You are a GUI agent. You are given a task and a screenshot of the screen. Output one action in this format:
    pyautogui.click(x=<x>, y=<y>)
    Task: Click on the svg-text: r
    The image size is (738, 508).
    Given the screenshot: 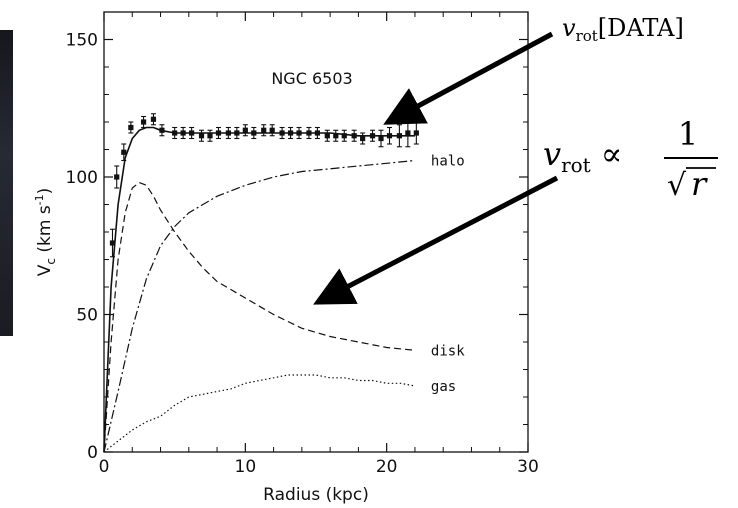 What is the action you would take?
    pyautogui.click(x=699, y=184)
    